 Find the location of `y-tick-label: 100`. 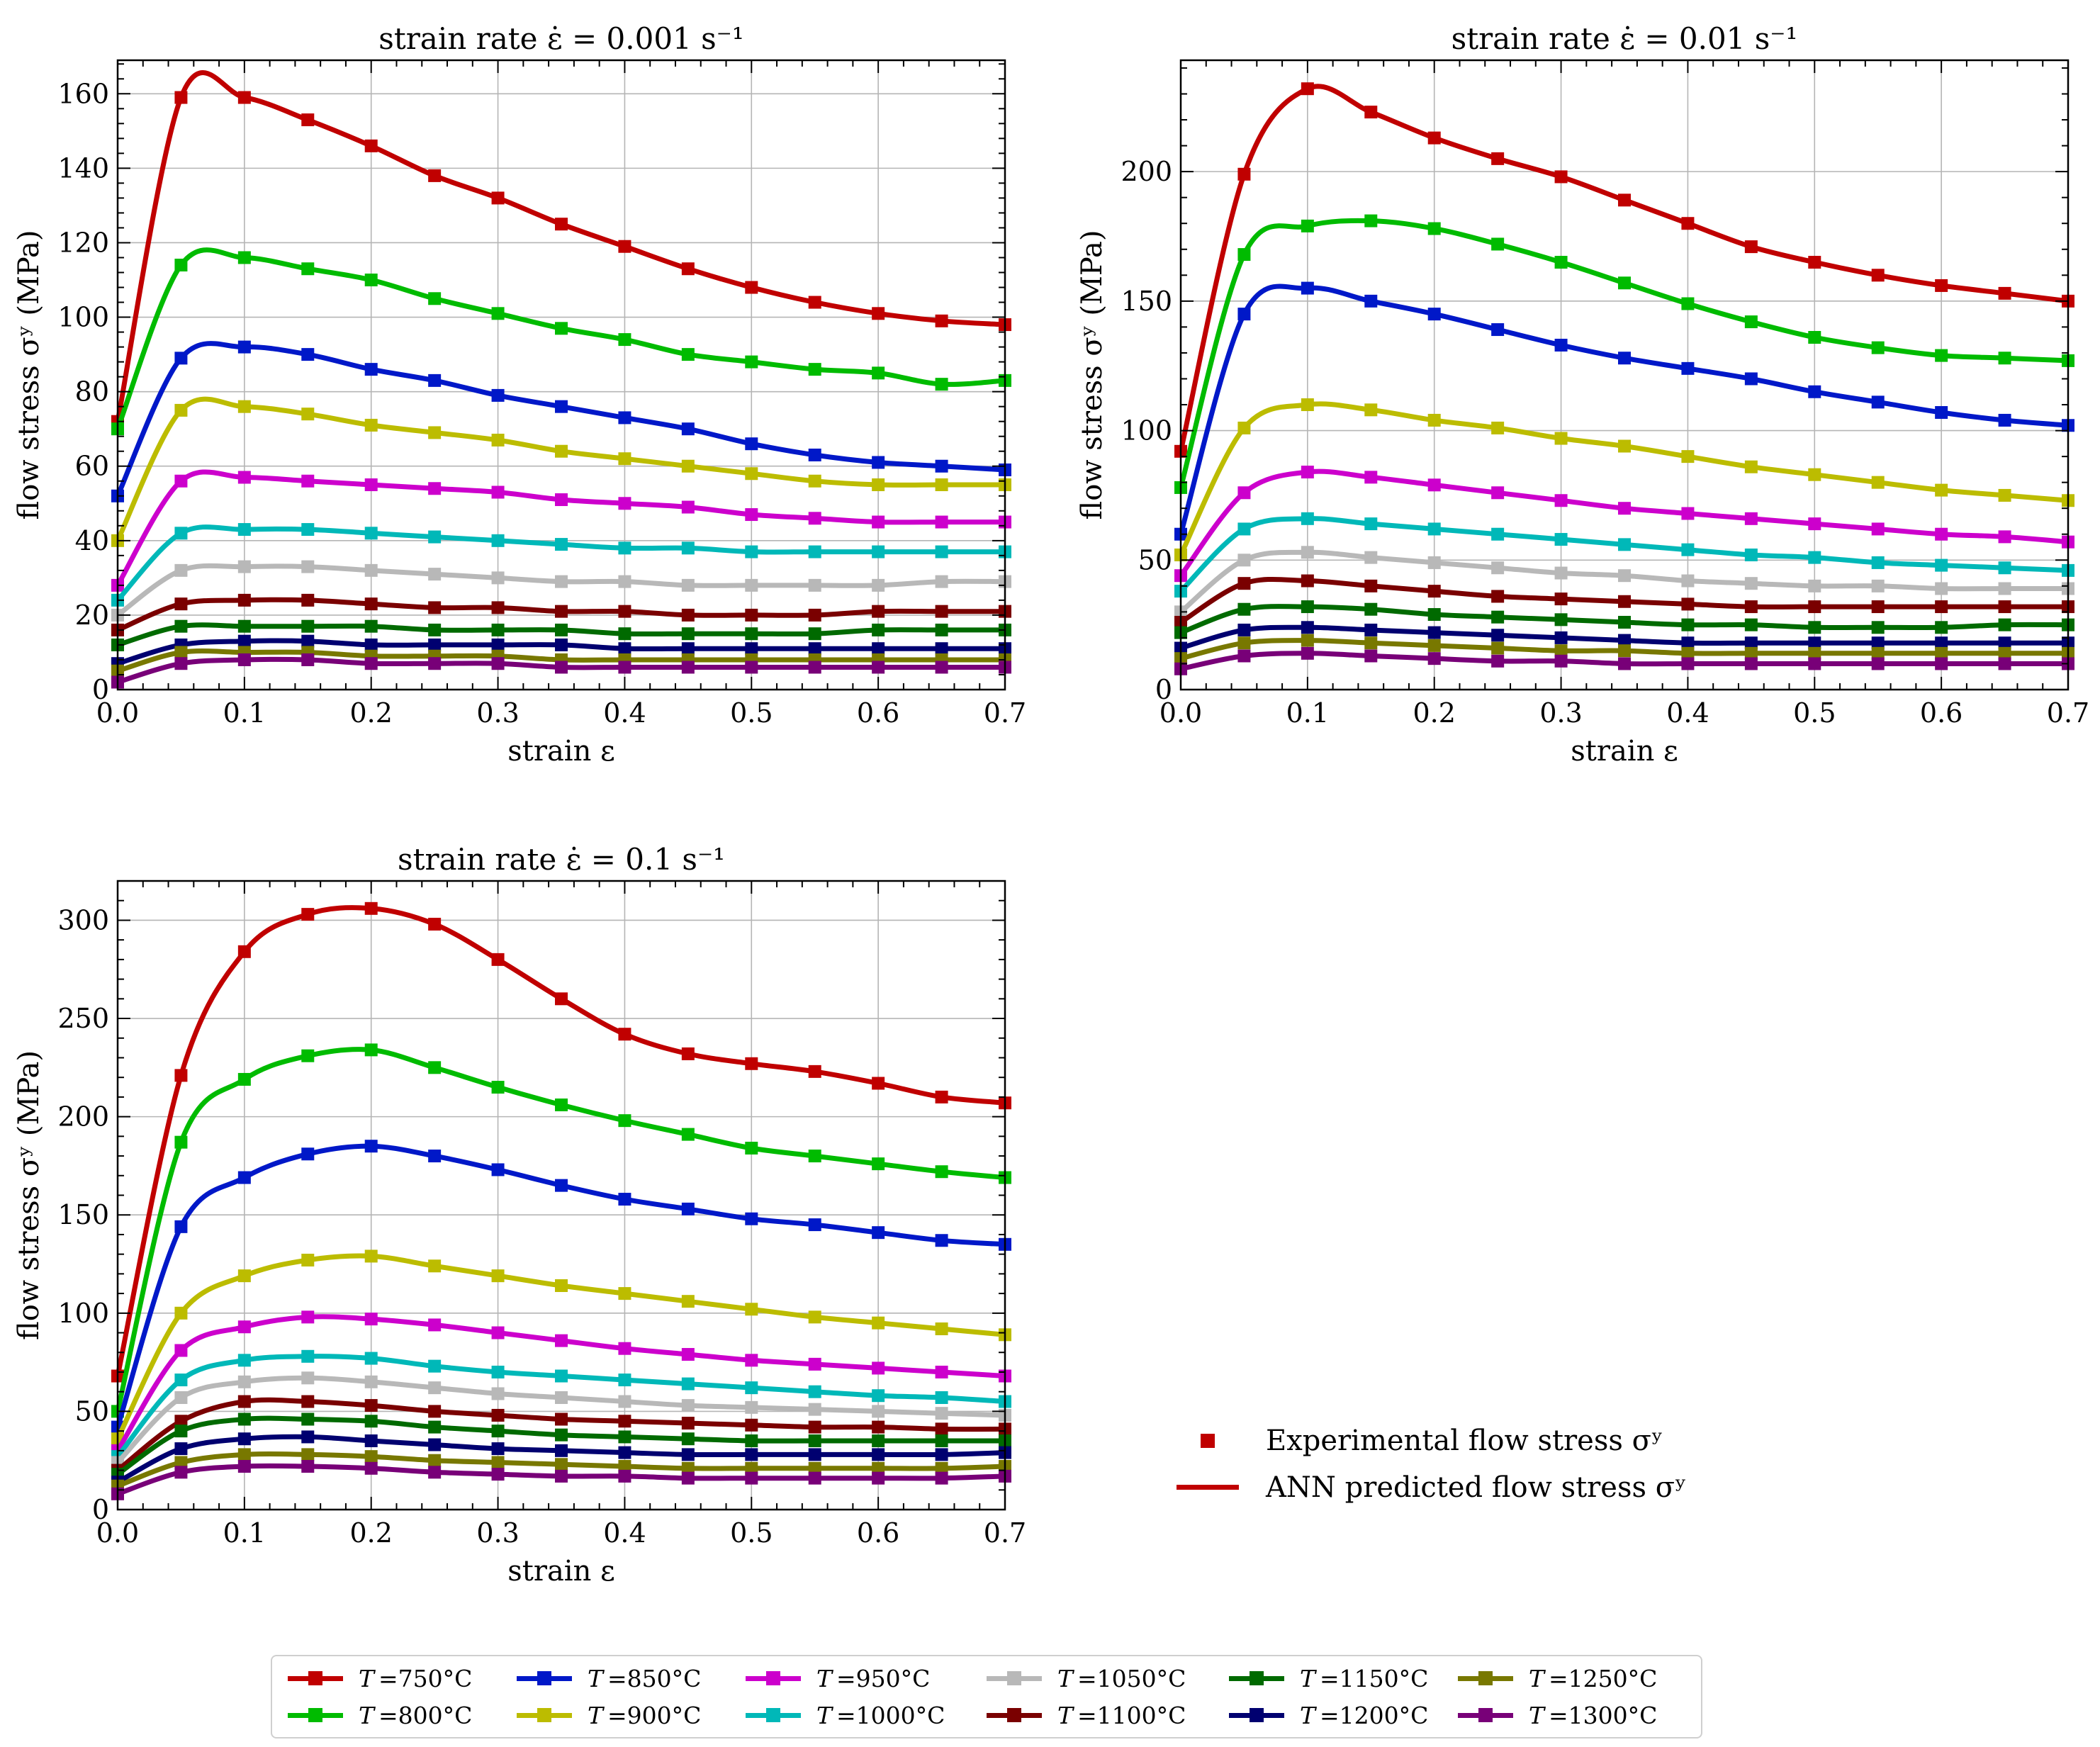

y-tick-label: 100 is located at coordinates (83, 1313).